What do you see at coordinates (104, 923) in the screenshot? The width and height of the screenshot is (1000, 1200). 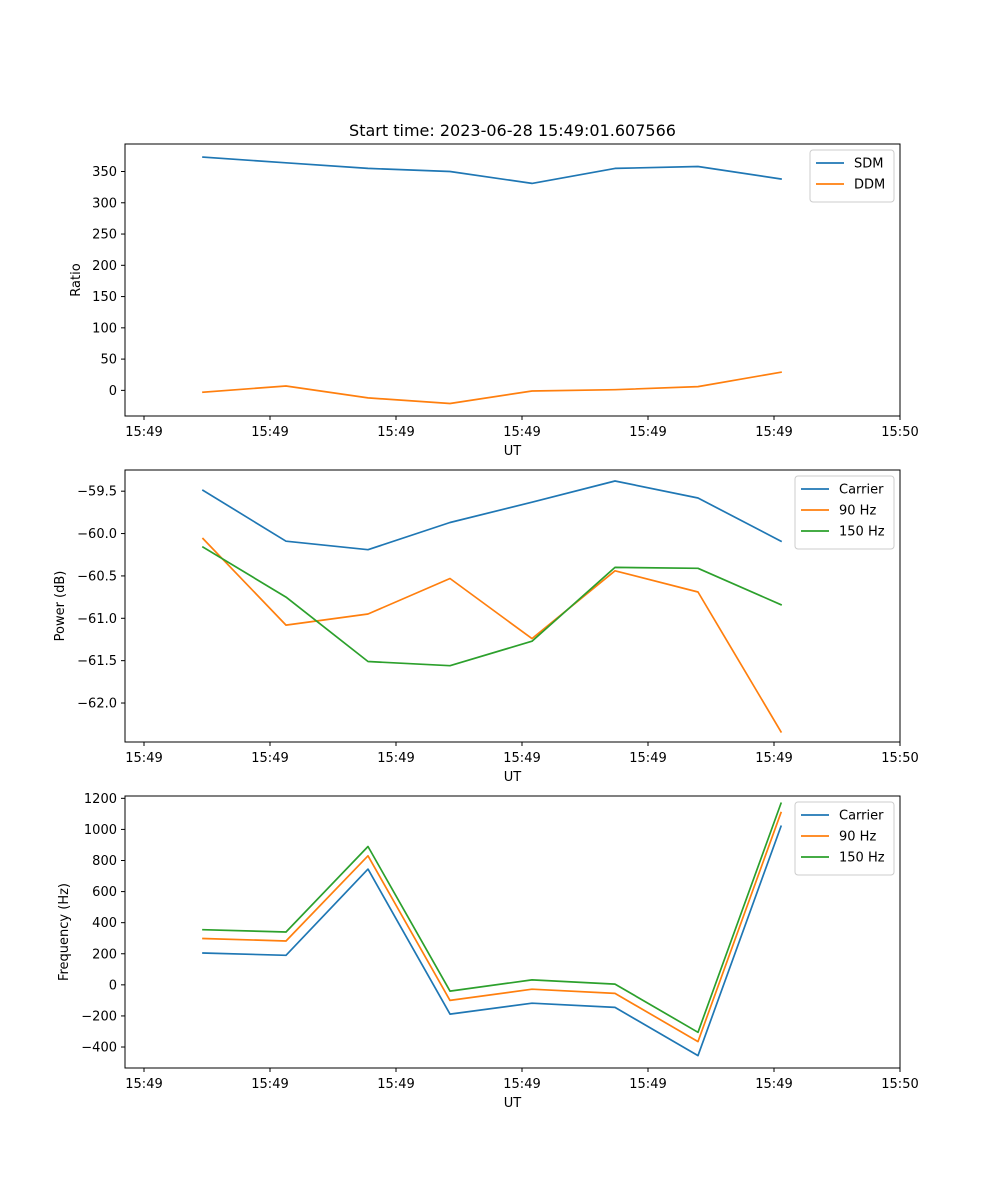 I see `y-tick-label: 400` at bounding box center [104, 923].